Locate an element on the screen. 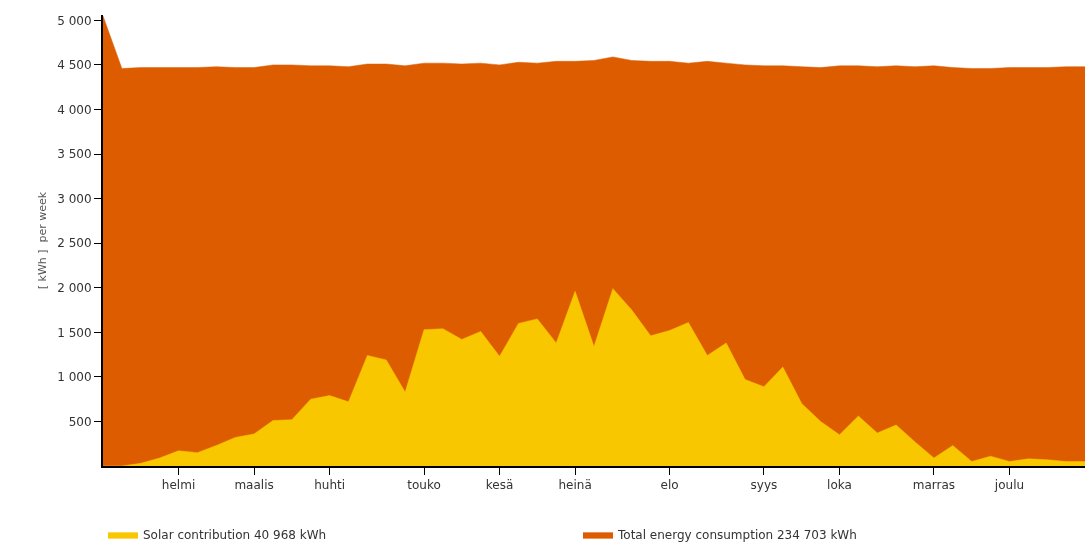 The height and width of the screenshot is (553, 1088). y-axis-title: [ kWh ] per week is located at coordinates (43, 240).